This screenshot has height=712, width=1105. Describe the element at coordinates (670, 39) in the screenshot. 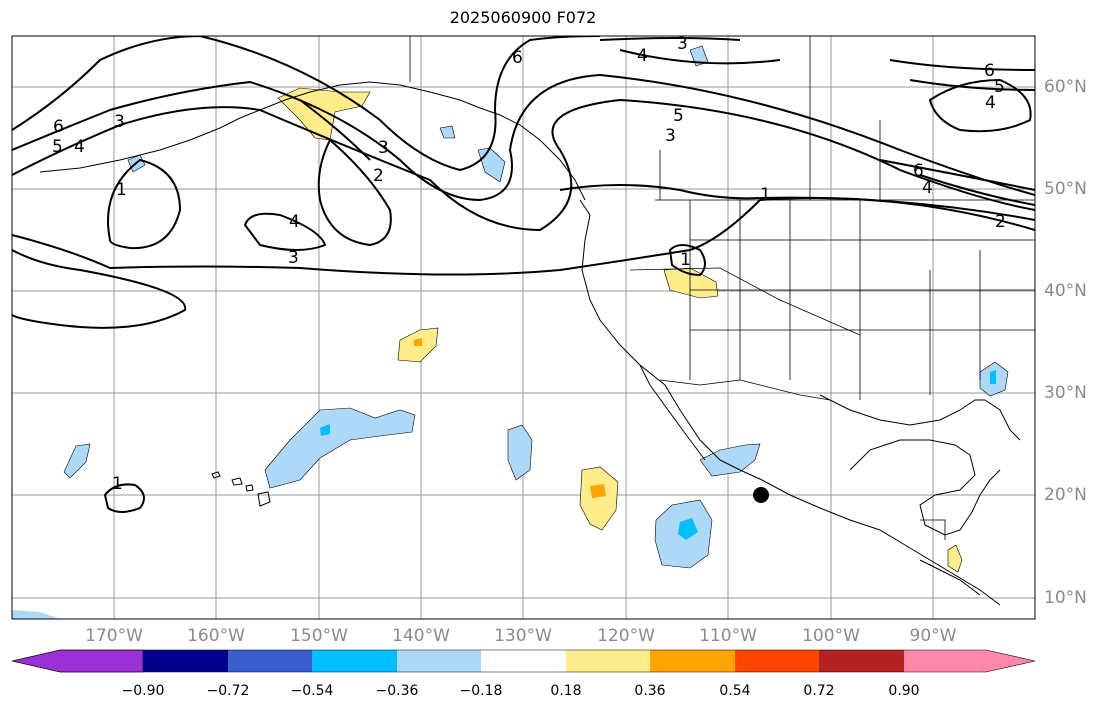

I see `contour-3-north` at that location.